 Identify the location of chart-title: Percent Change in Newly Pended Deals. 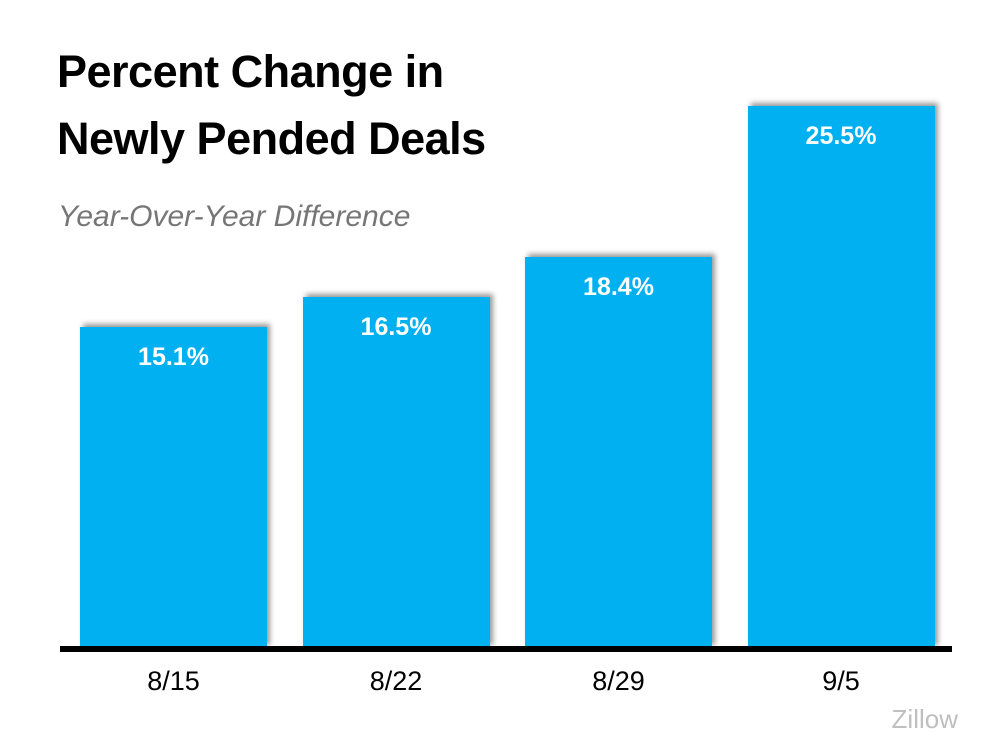
(271, 105).